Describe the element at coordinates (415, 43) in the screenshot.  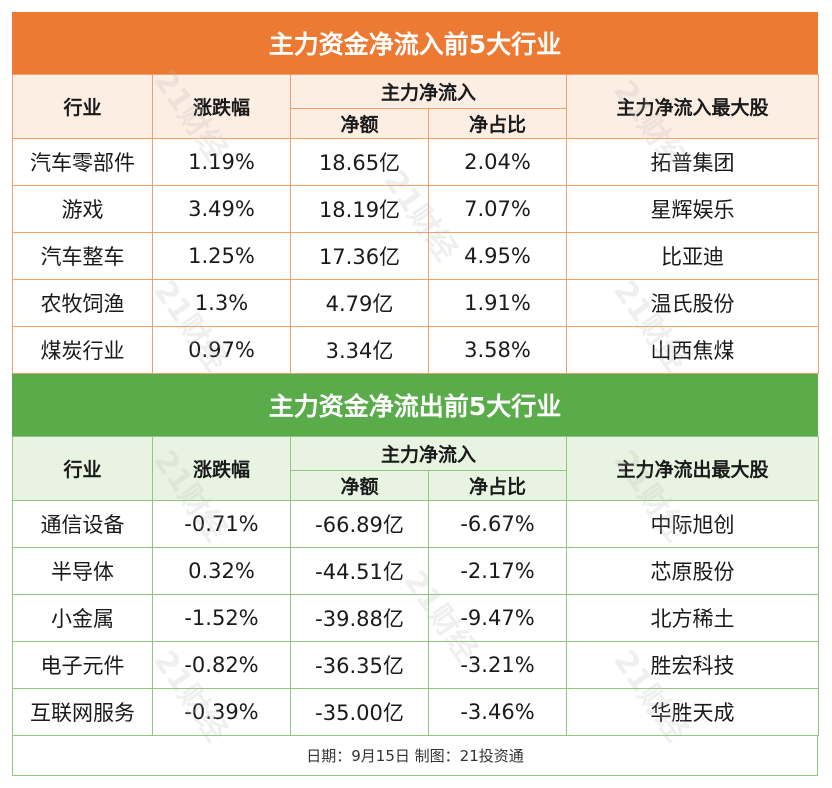
I see `inflow-title: 主力资金净流入前5大行业` at that location.